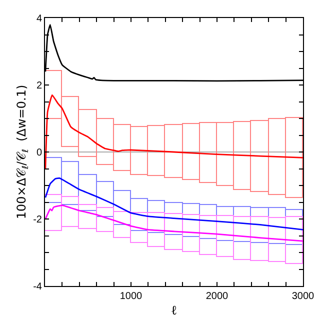 The width and height of the screenshot is (327, 327). What do you see at coordinates (217, 296) in the screenshot?
I see `x-tick-label: 2000` at bounding box center [217, 296].